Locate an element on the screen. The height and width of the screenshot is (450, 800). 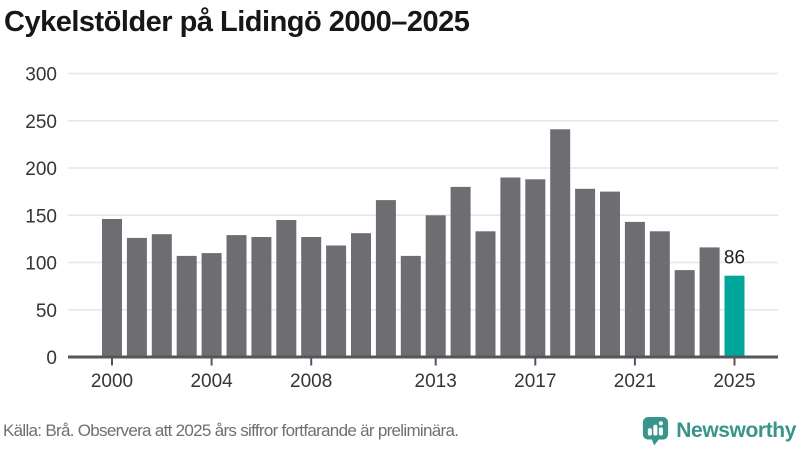
bar-2018 is located at coordinates (560, 243).